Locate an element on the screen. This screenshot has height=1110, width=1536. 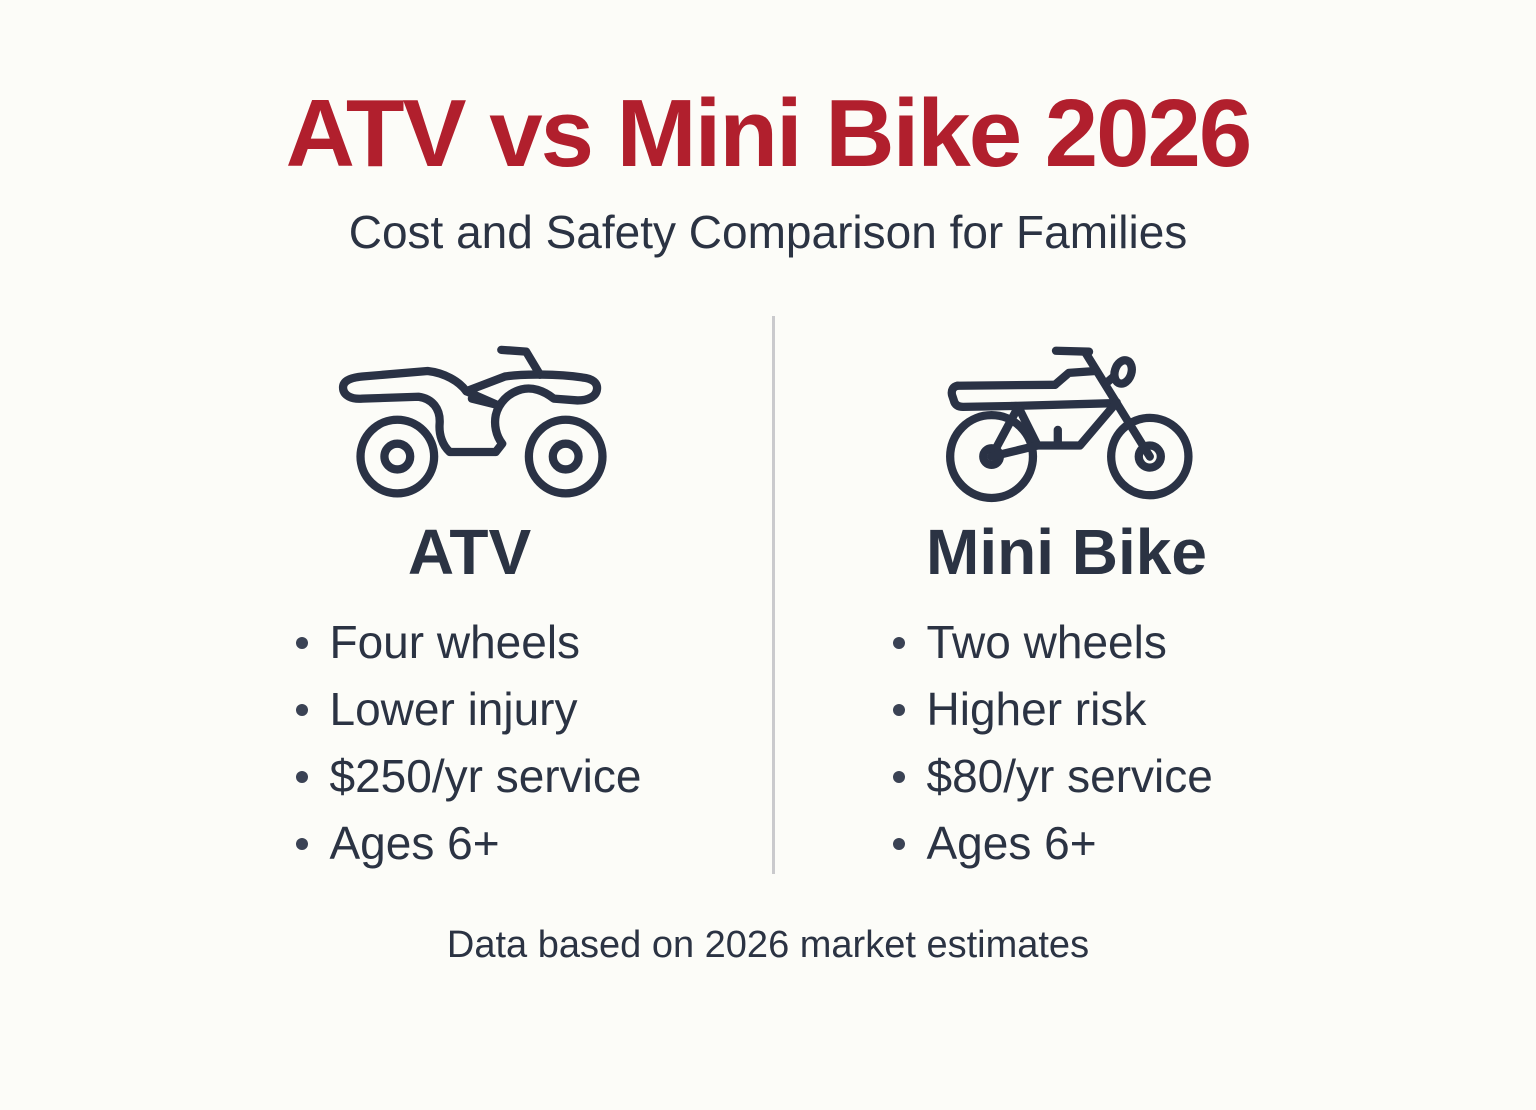
feature-text: Two wheels is located at coordinates (1046, 641).